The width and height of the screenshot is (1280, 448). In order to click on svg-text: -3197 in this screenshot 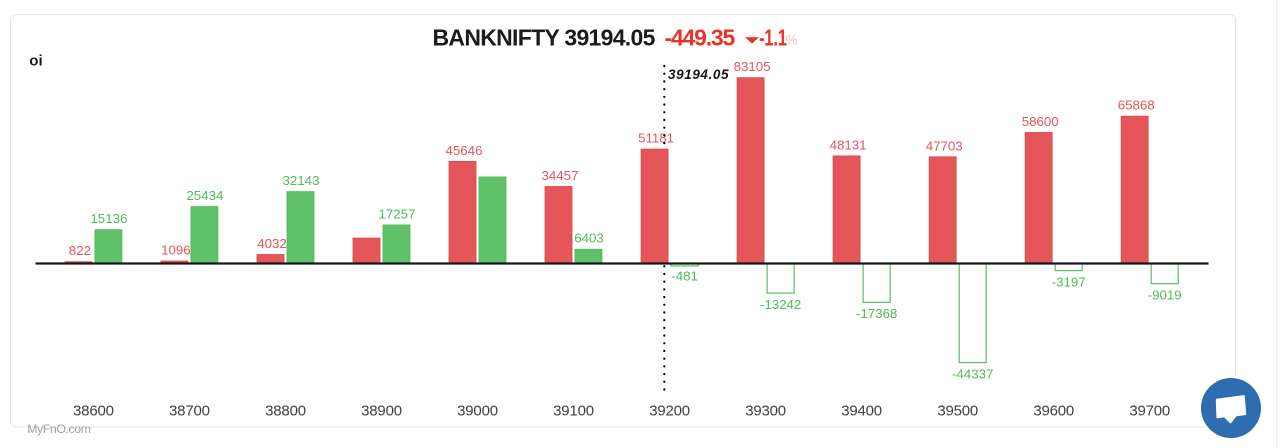, I will do `click(1069, 281)`.